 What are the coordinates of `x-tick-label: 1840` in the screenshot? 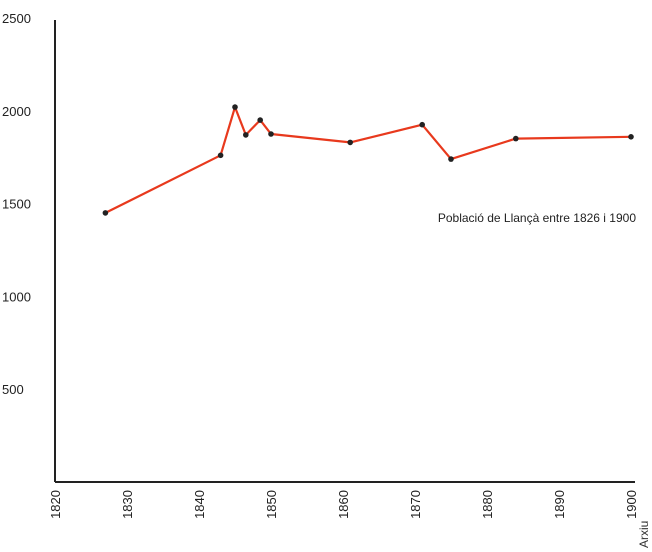 It's located at (199, 504).